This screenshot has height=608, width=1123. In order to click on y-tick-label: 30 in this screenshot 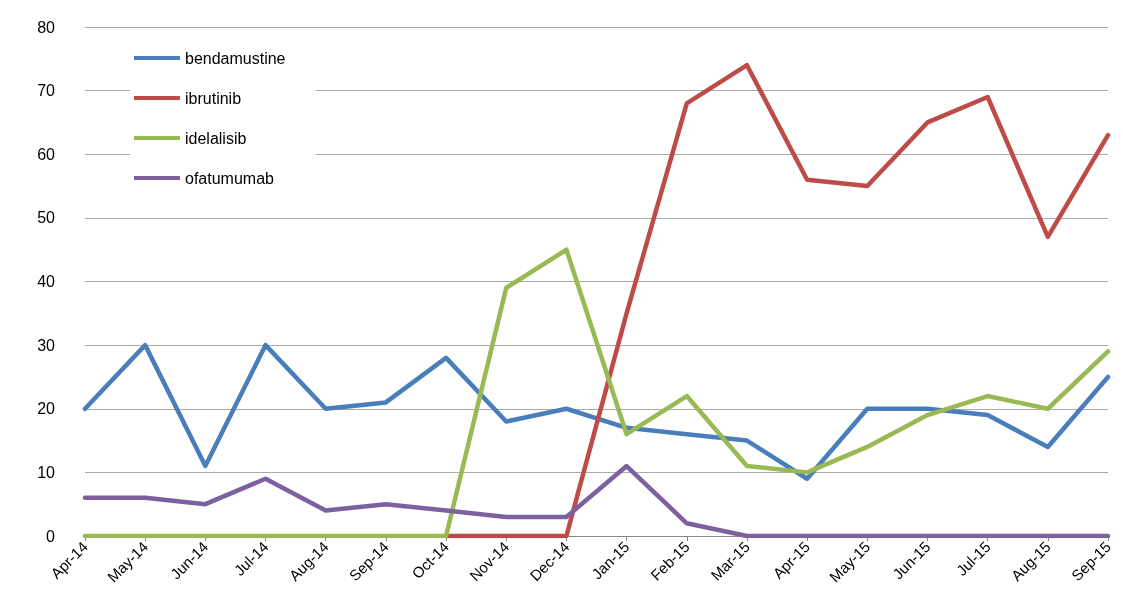, I will do `click(46, 345)`.